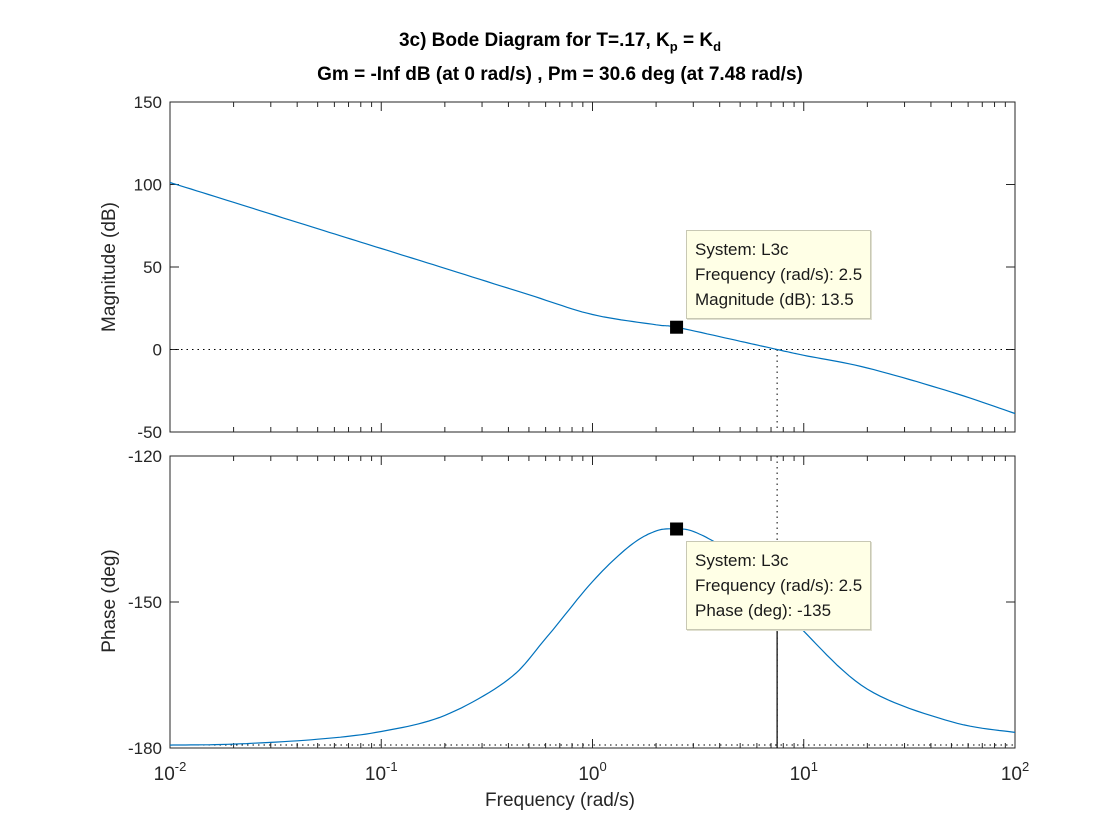  I want to click on y-tick-label: 0, so click(157, 350).